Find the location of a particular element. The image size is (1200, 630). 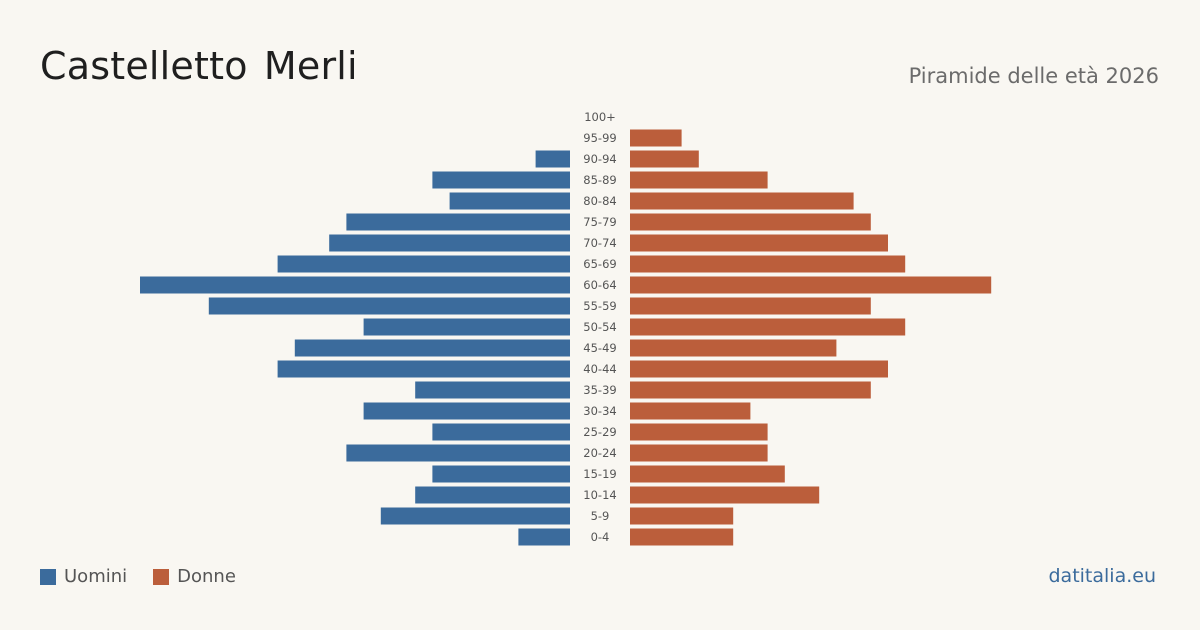

legend-item-women: Donne is located at coordinates (194, 576).